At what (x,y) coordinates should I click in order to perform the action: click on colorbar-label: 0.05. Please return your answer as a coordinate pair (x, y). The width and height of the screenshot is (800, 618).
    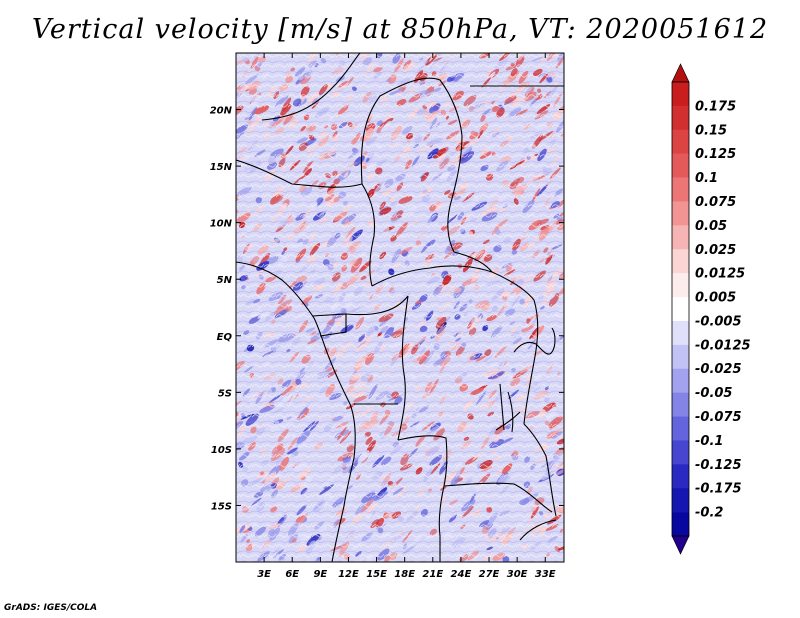
    Looking at the image, I should click on (711, 226).